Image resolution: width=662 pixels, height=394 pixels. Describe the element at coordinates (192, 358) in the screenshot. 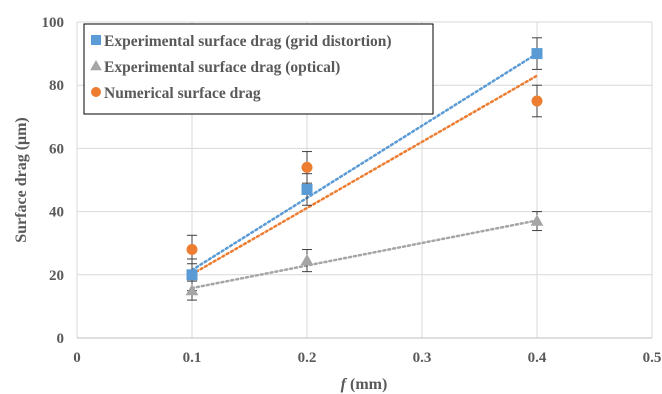

I see `x-tick-label: 0.1` at that location.